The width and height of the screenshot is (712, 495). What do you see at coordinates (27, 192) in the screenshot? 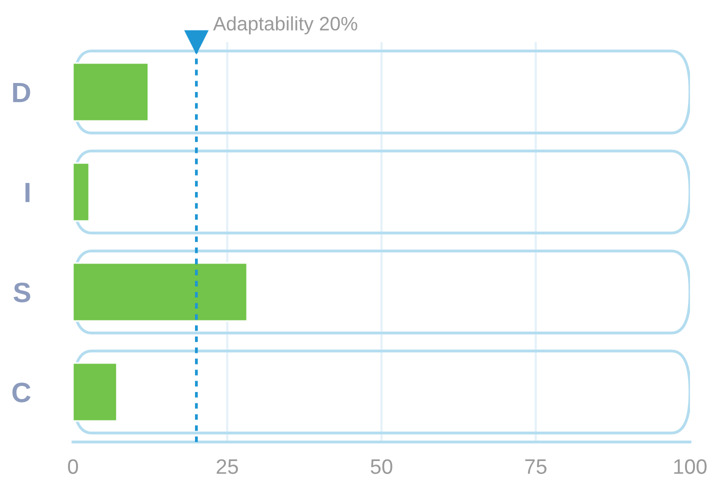
I see `y-tick-label: I` at bounding box center [27, 192].